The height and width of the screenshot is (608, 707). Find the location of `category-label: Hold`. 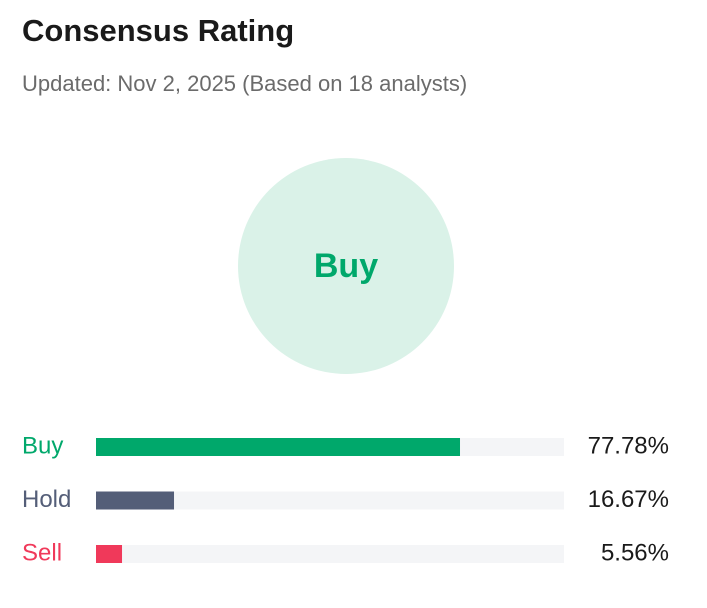

category-label: Hold is located at coordinates (46, 499).